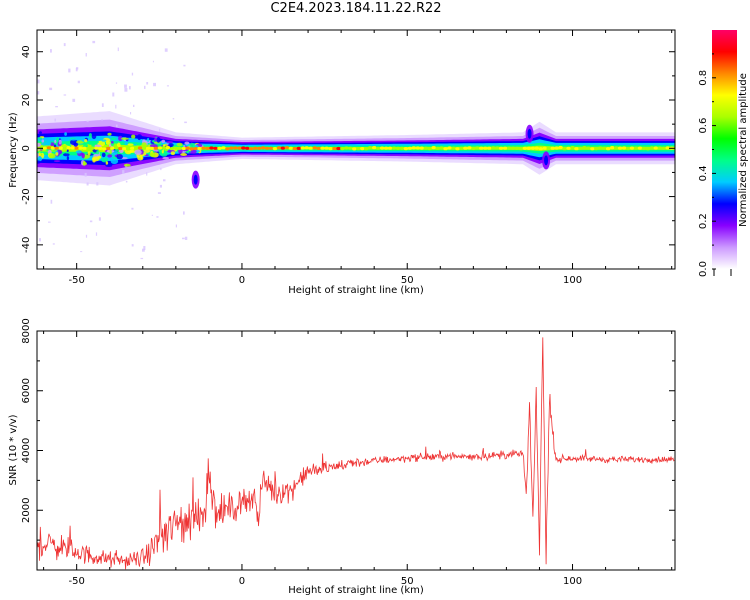 This screenshot has width=750, height=600. What do you see at coordinates (26, 510) in the screenshot?
I see `y-tick-label: 2000` at bounding box center [26, 510].